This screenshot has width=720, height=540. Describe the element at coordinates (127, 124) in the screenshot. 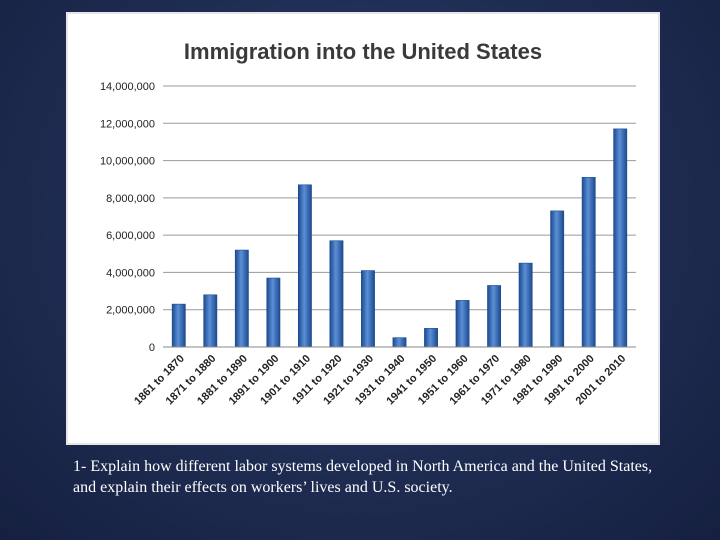

I see `y-tick-label: 12,000,000` at that location.